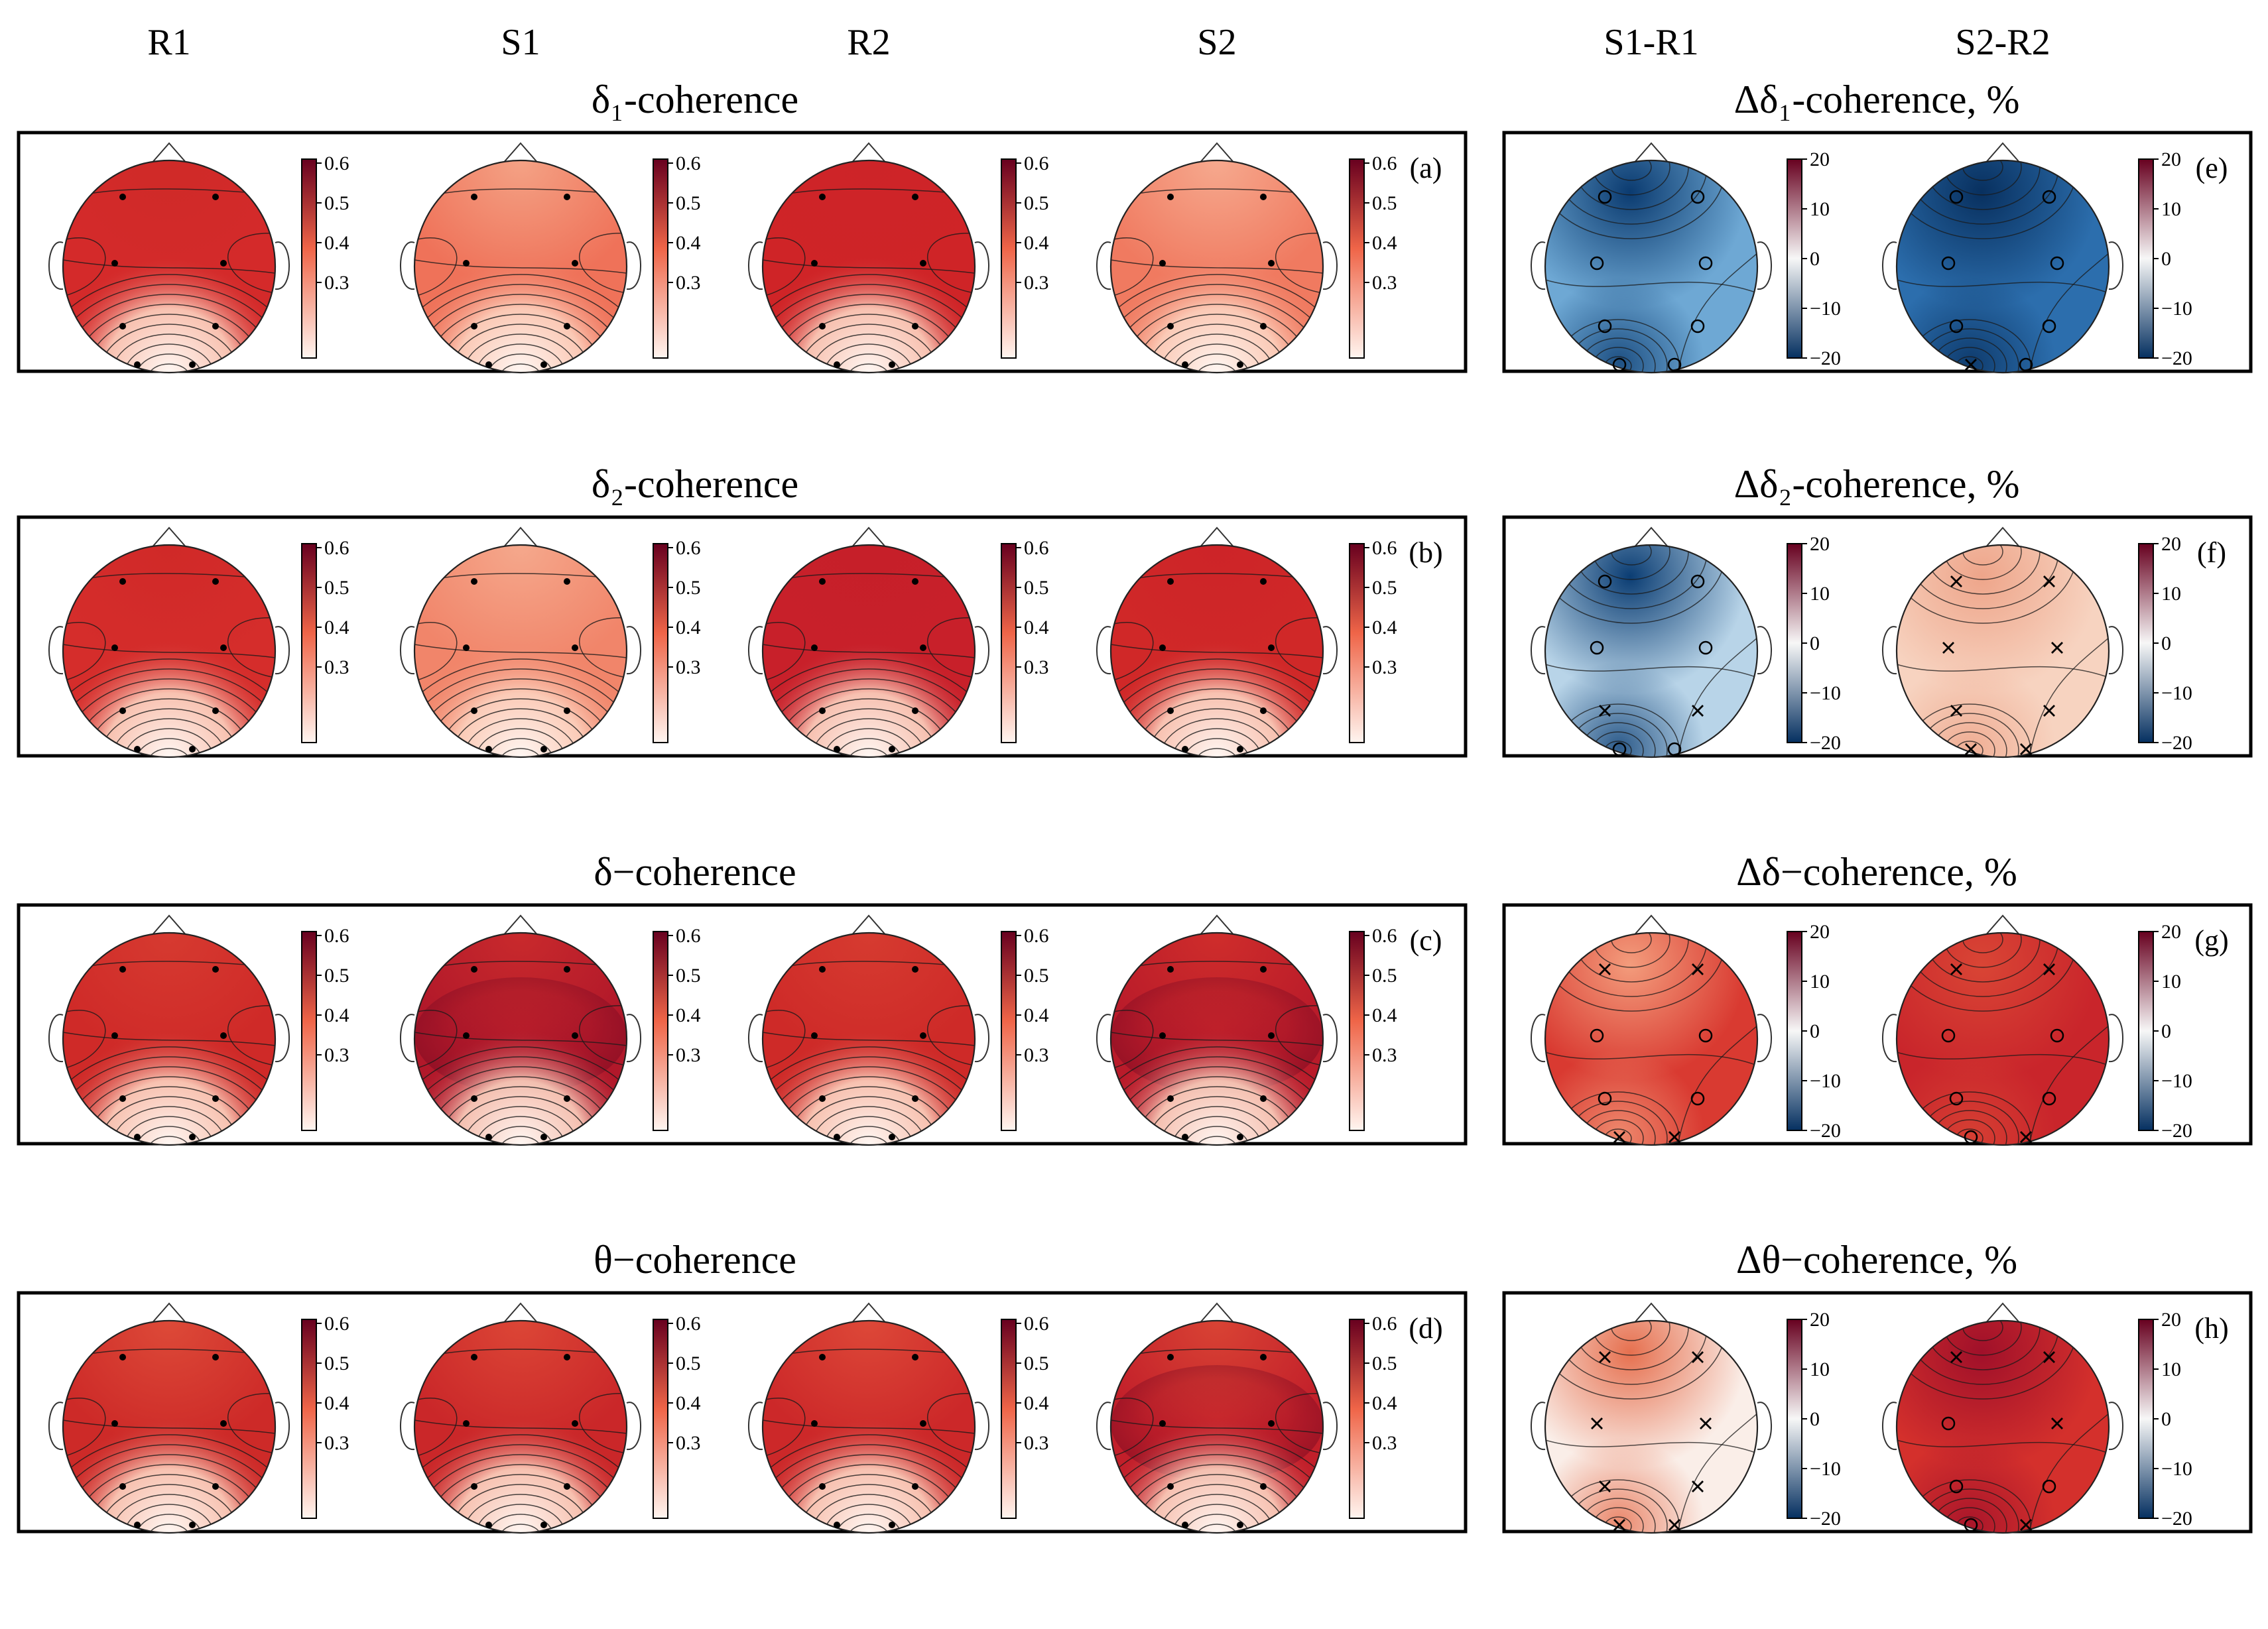 The image size is (2268, 1629). I want to click on row-title-right: Δδ₂-coherence, %, so click(1877, 484).